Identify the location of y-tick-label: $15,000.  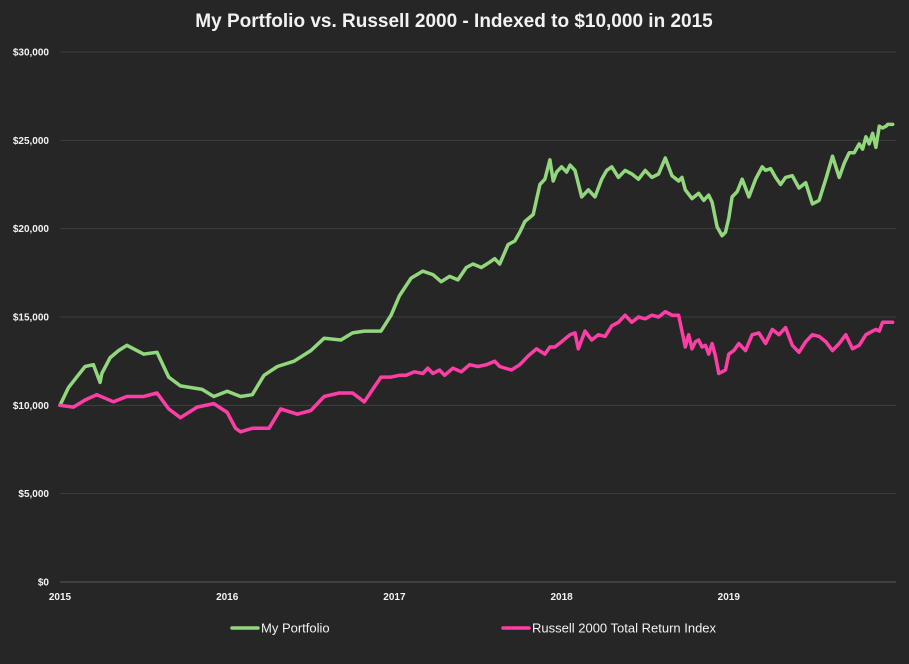
(31, 318).